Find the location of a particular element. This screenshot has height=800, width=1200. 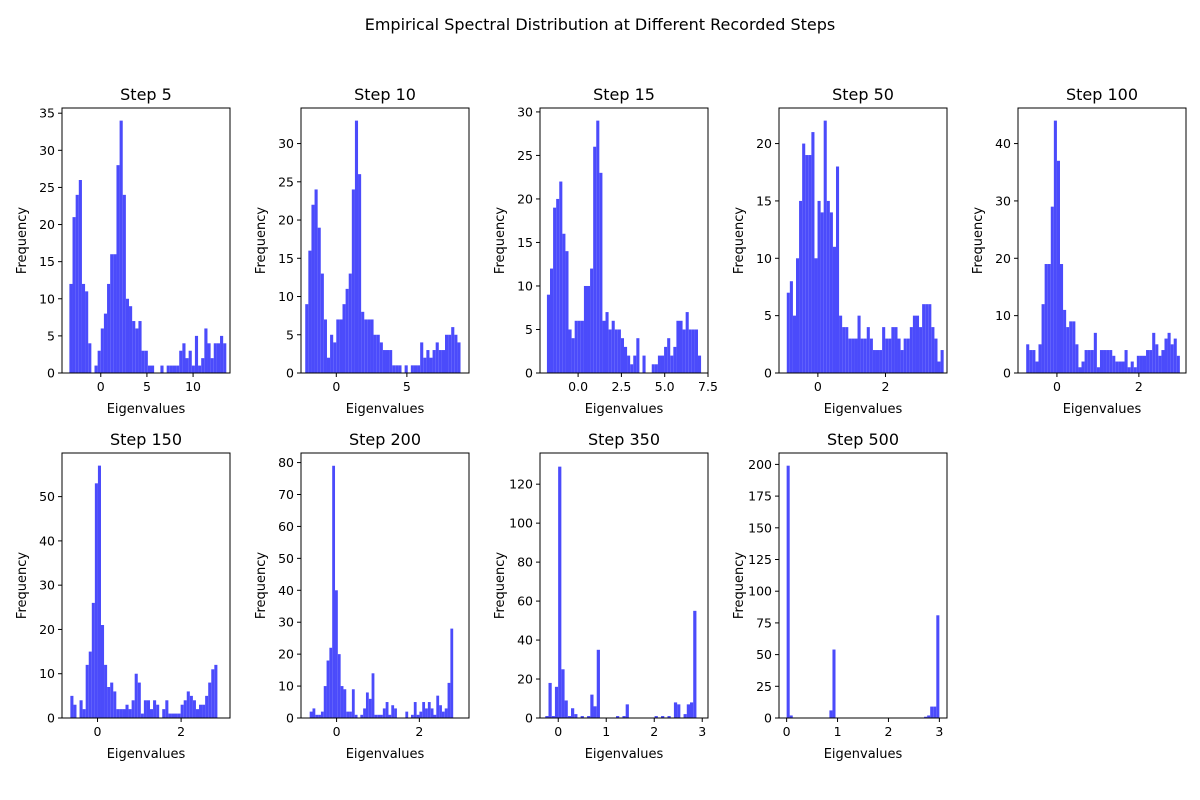

y-tick-label: 30 is located at coordinates (286, 622).